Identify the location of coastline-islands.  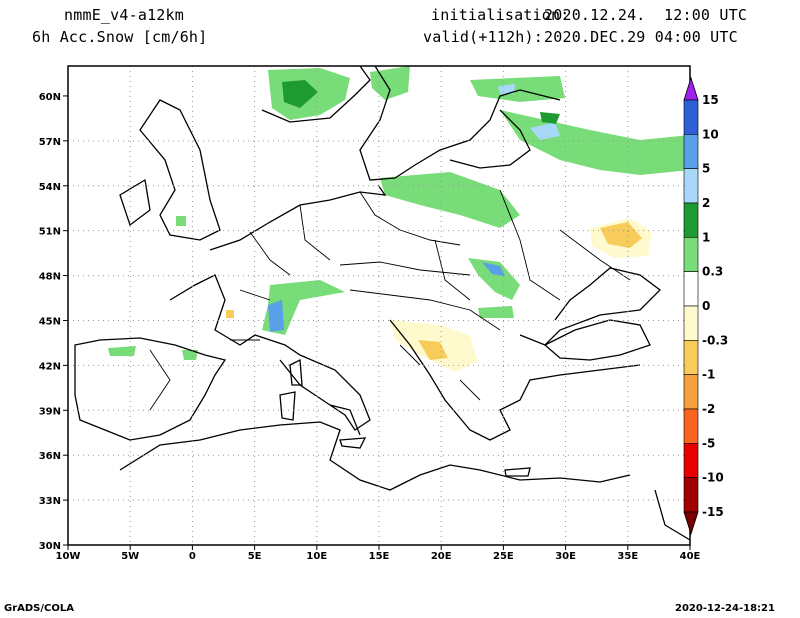
(405, 417).